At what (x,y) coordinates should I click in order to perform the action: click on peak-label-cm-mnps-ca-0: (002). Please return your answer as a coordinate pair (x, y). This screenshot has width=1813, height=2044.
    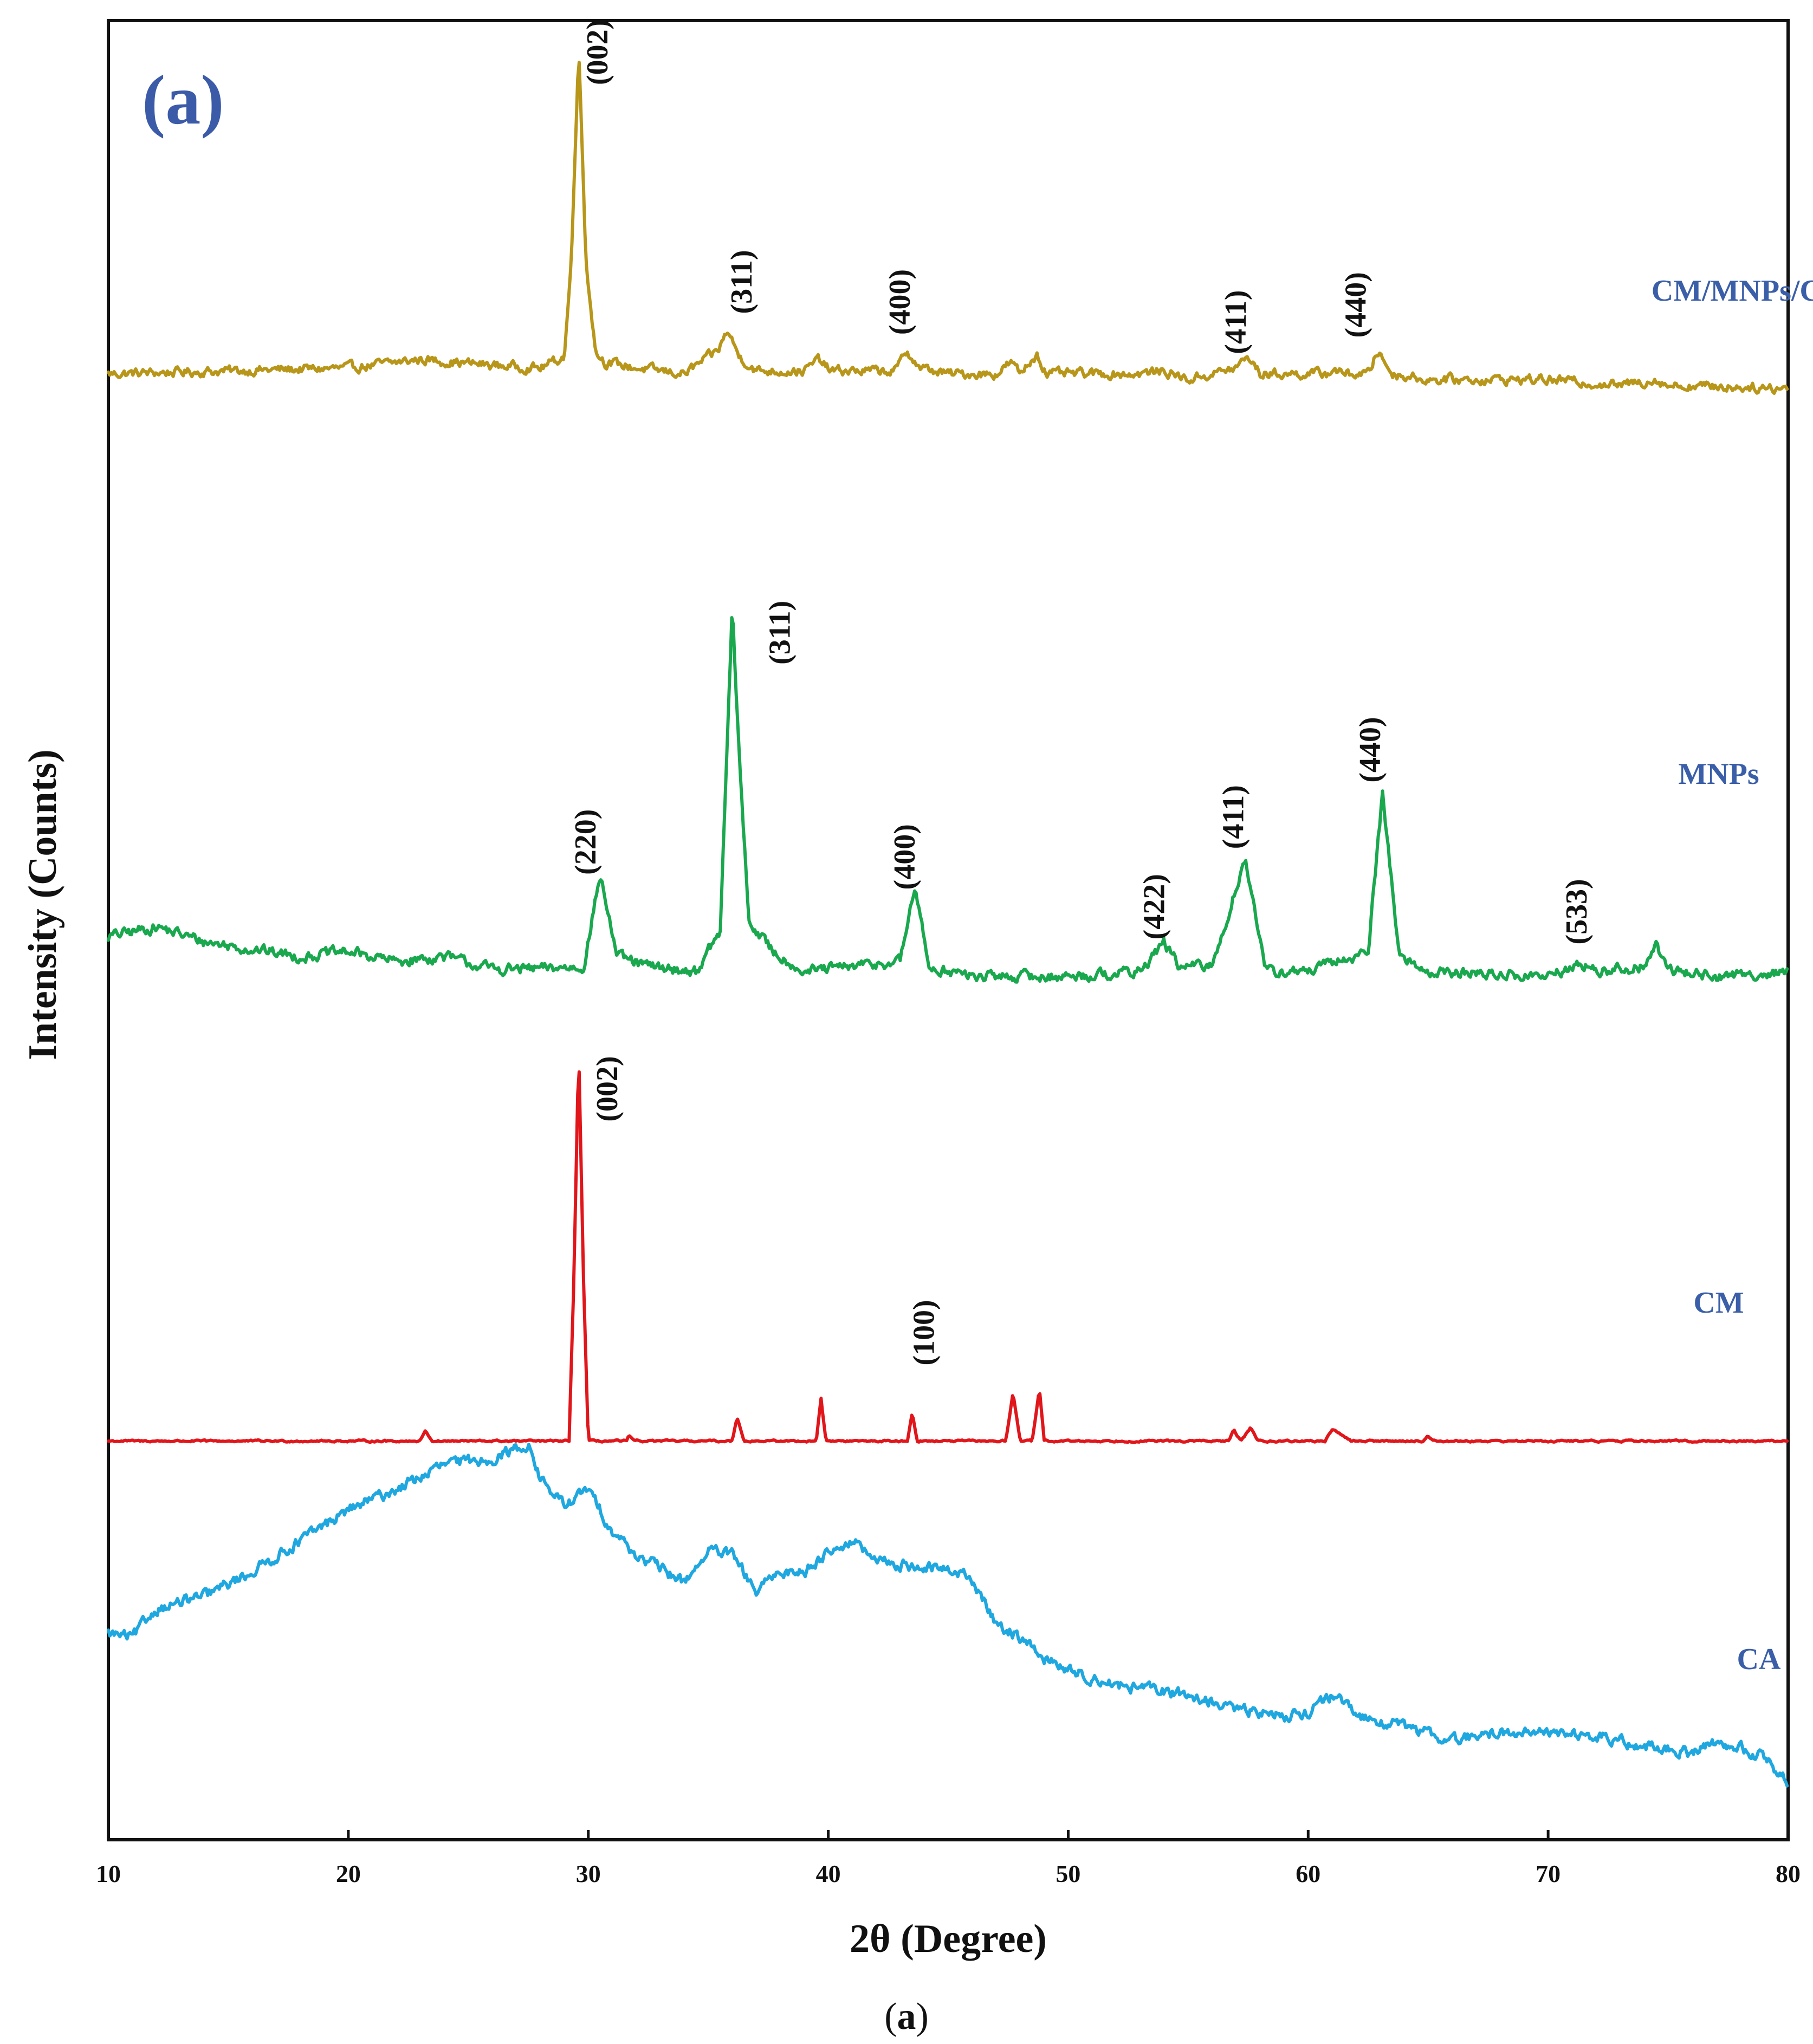
    Looking at the image, I should click on (597, 52).